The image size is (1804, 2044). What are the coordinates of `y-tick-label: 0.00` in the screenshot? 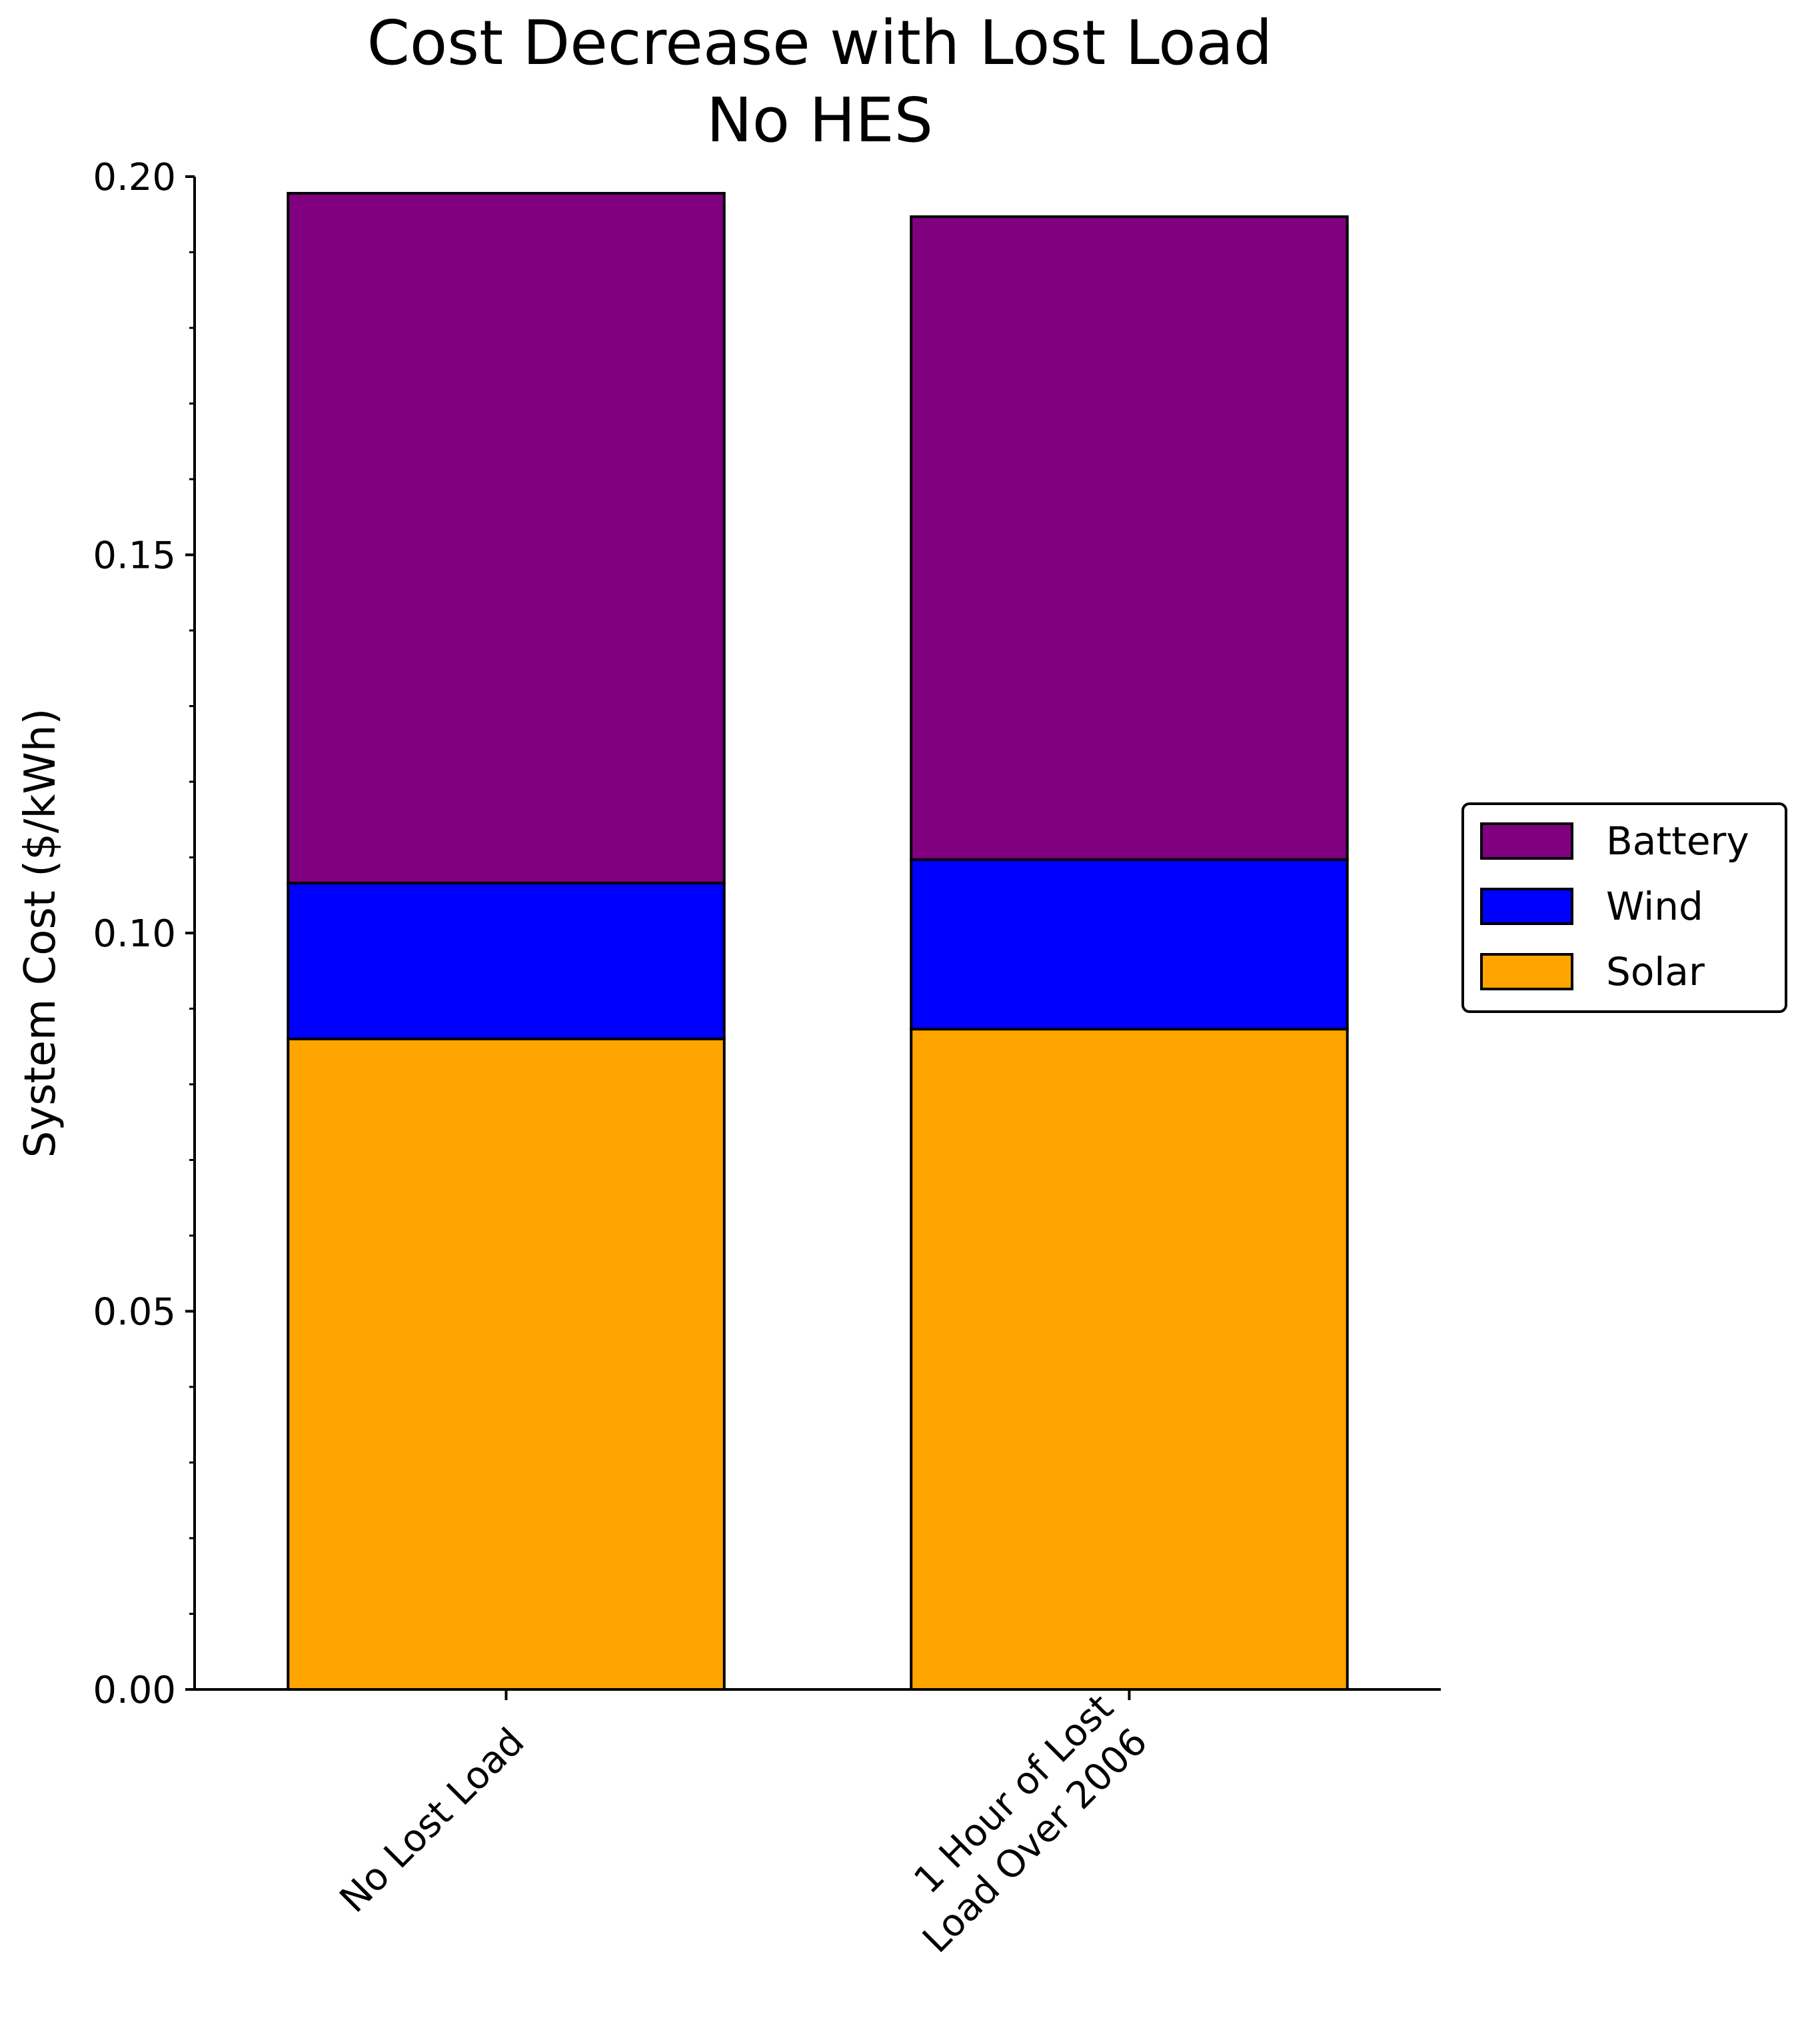 It's located at (134, 1690).